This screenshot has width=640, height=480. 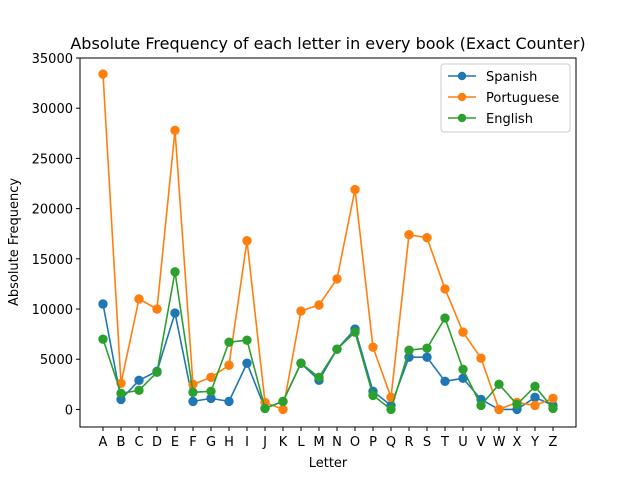 I want to click on x-axis-title: Letter, so click(x=328, y=463).